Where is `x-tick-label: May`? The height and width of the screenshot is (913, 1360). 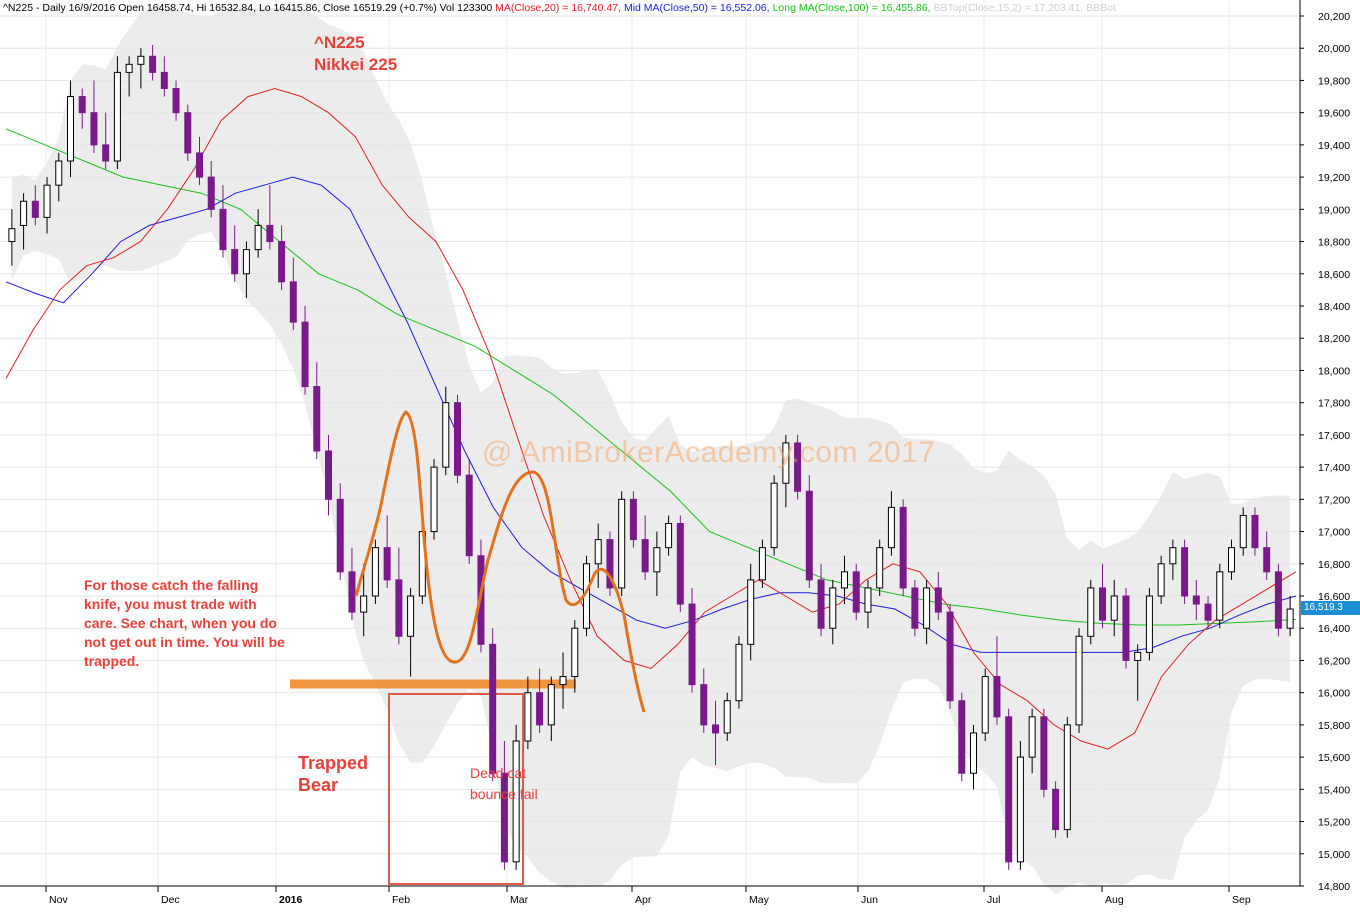
x-tick-label: May is located at coordinates (759, 900).